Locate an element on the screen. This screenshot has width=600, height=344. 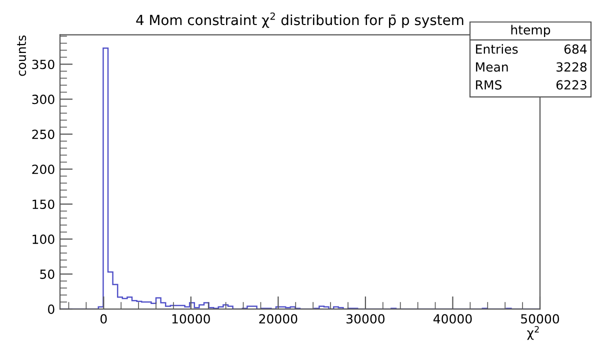
y-tick-label: 0 is located at coordinates (51, 309).